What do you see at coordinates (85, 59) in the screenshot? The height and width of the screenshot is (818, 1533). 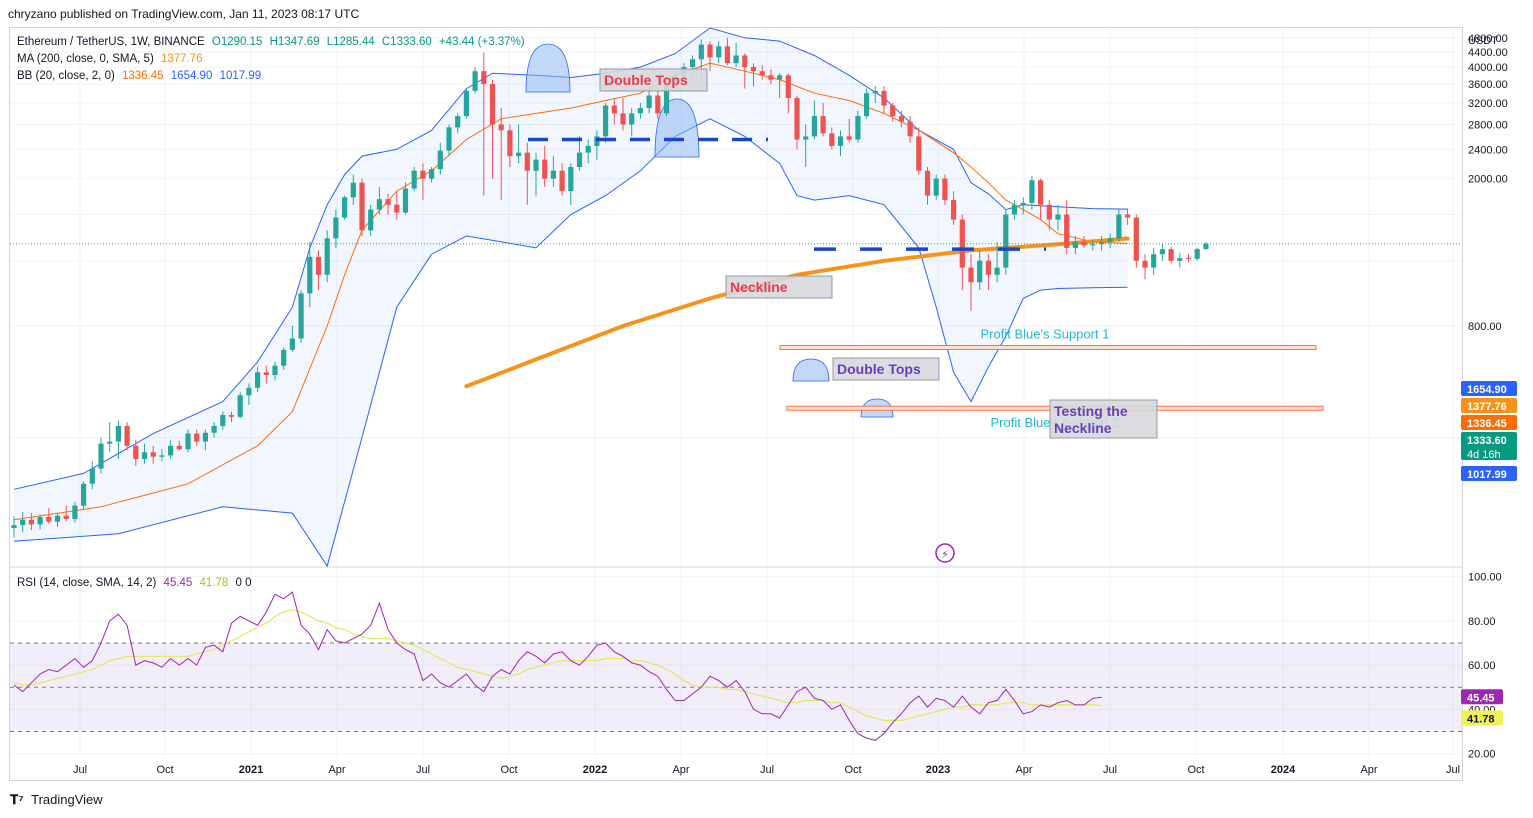 I see `ma-label: MA (200, close, 0, SMA, 5)` at bounding box center [85, 59].